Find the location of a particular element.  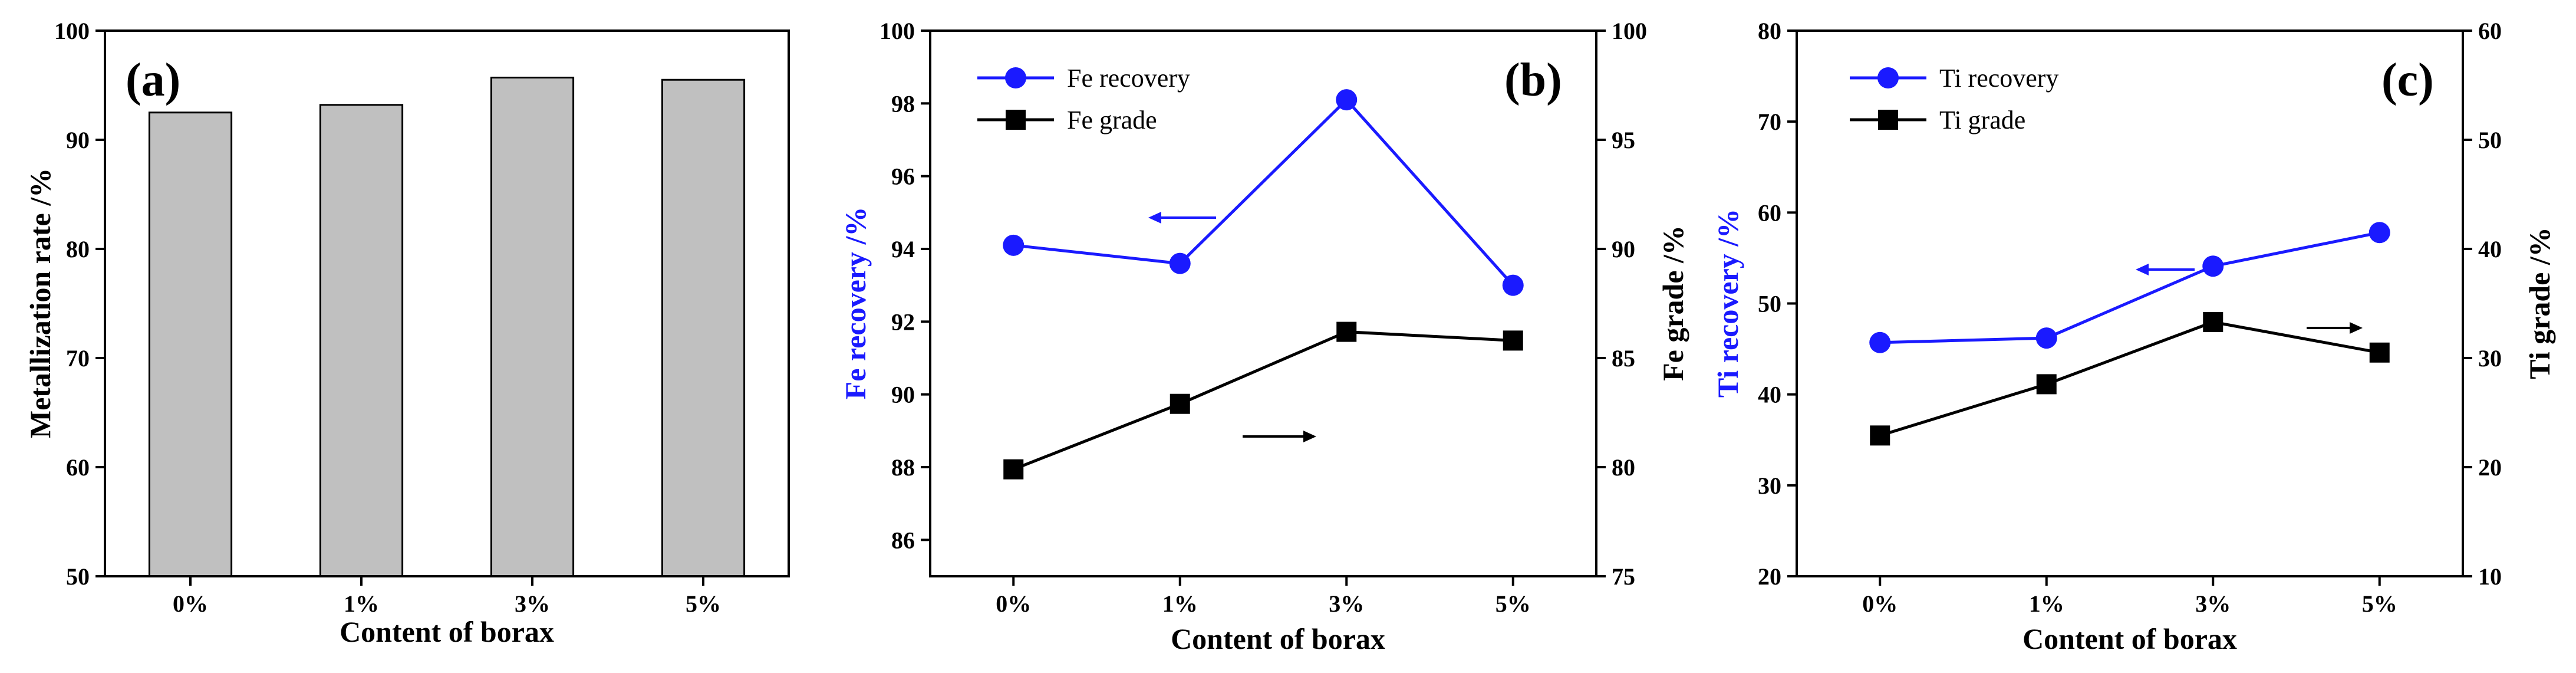

y2-tick-label: 20 is located at coordinates (2490, 467).